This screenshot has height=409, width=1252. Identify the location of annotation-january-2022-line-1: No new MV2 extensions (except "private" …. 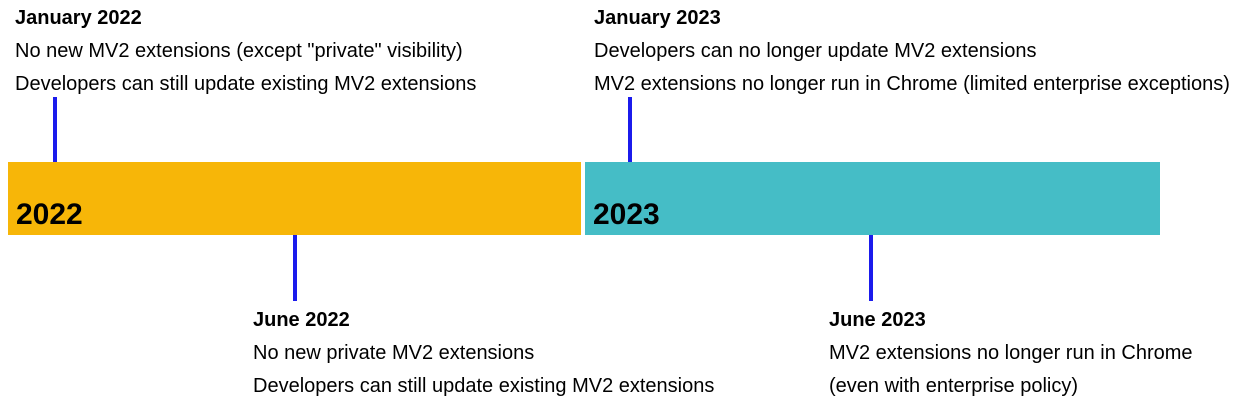
(239, 51).